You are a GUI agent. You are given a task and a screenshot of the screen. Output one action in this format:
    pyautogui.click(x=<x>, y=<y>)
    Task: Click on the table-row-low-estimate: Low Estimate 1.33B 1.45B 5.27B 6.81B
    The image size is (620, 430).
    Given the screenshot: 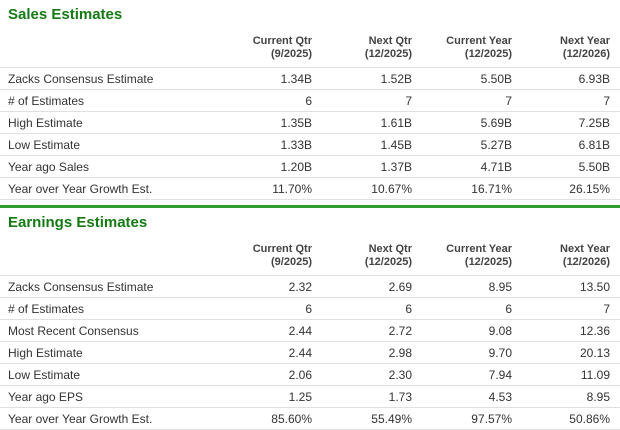 What is the action you would take?
    pyautogui.click(x=310, y=144)
    